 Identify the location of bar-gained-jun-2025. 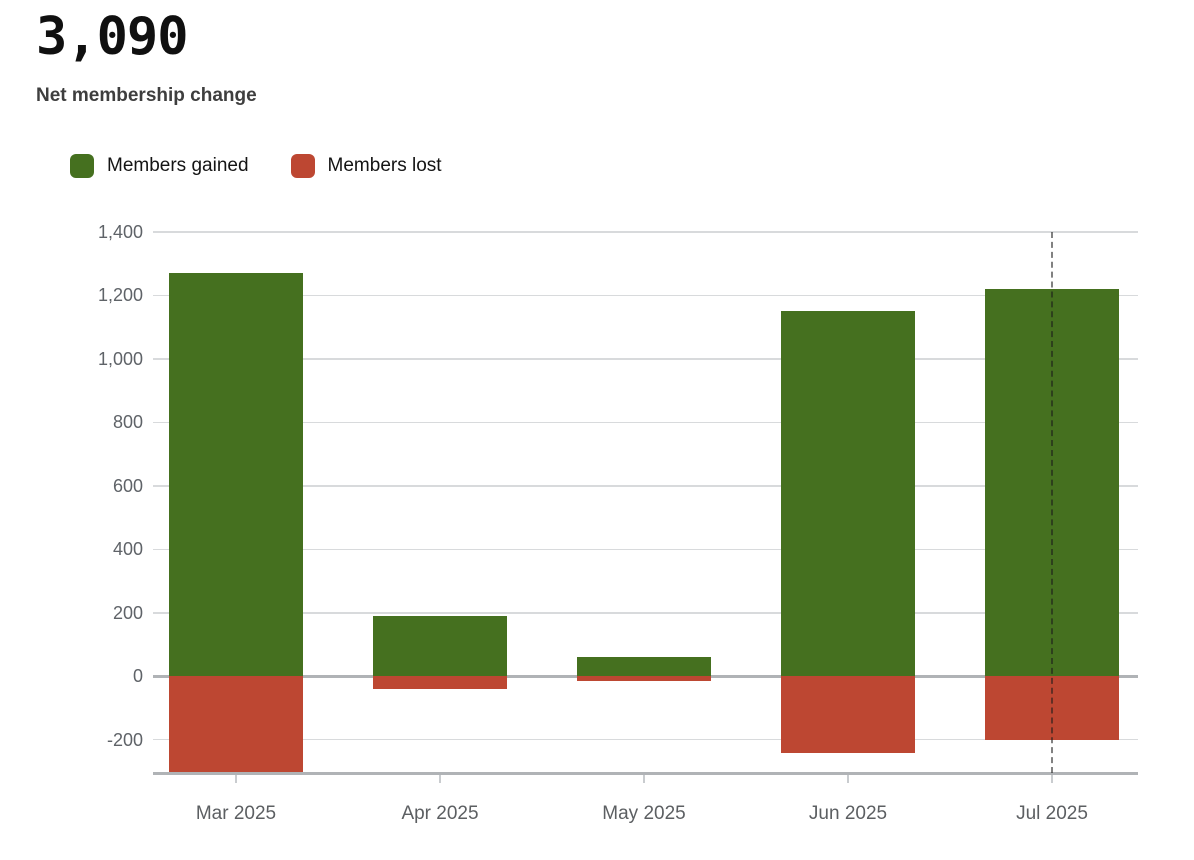
(848, 494).